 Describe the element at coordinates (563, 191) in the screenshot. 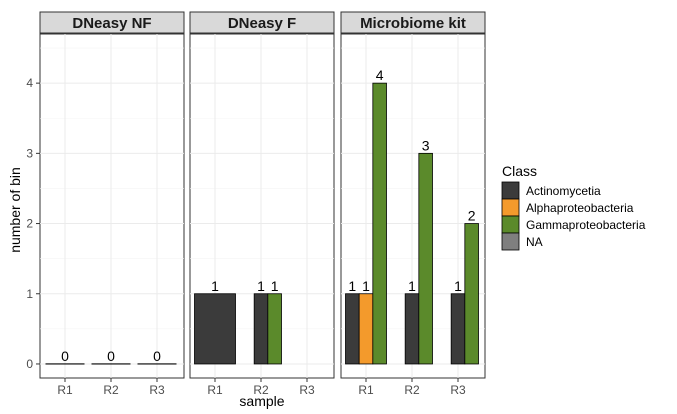

I see `legend-label: Actinomycetia` at that location.